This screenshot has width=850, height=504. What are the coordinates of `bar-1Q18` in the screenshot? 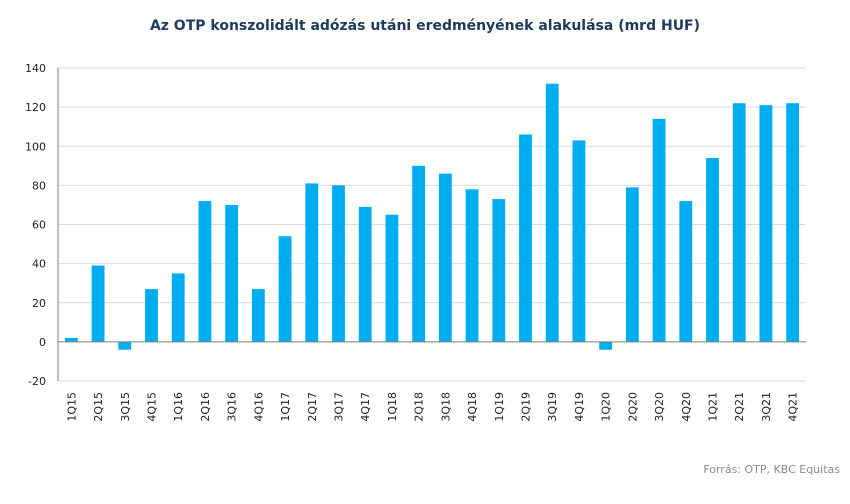 It's located at (392, 278).